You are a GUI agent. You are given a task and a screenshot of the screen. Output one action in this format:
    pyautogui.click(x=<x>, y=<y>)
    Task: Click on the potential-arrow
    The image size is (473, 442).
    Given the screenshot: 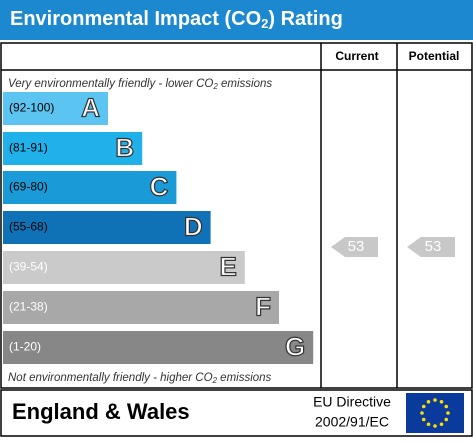 What is the action you would take?
    pyautogui.click(x=431, y=247)
    